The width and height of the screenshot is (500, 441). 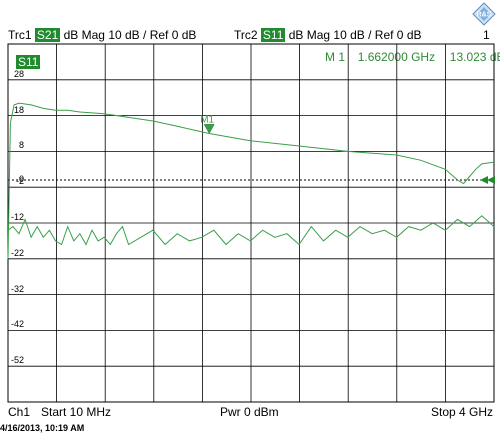 I want to click on power-level: Pwr 0 dBm, so click(x=249, y=412).